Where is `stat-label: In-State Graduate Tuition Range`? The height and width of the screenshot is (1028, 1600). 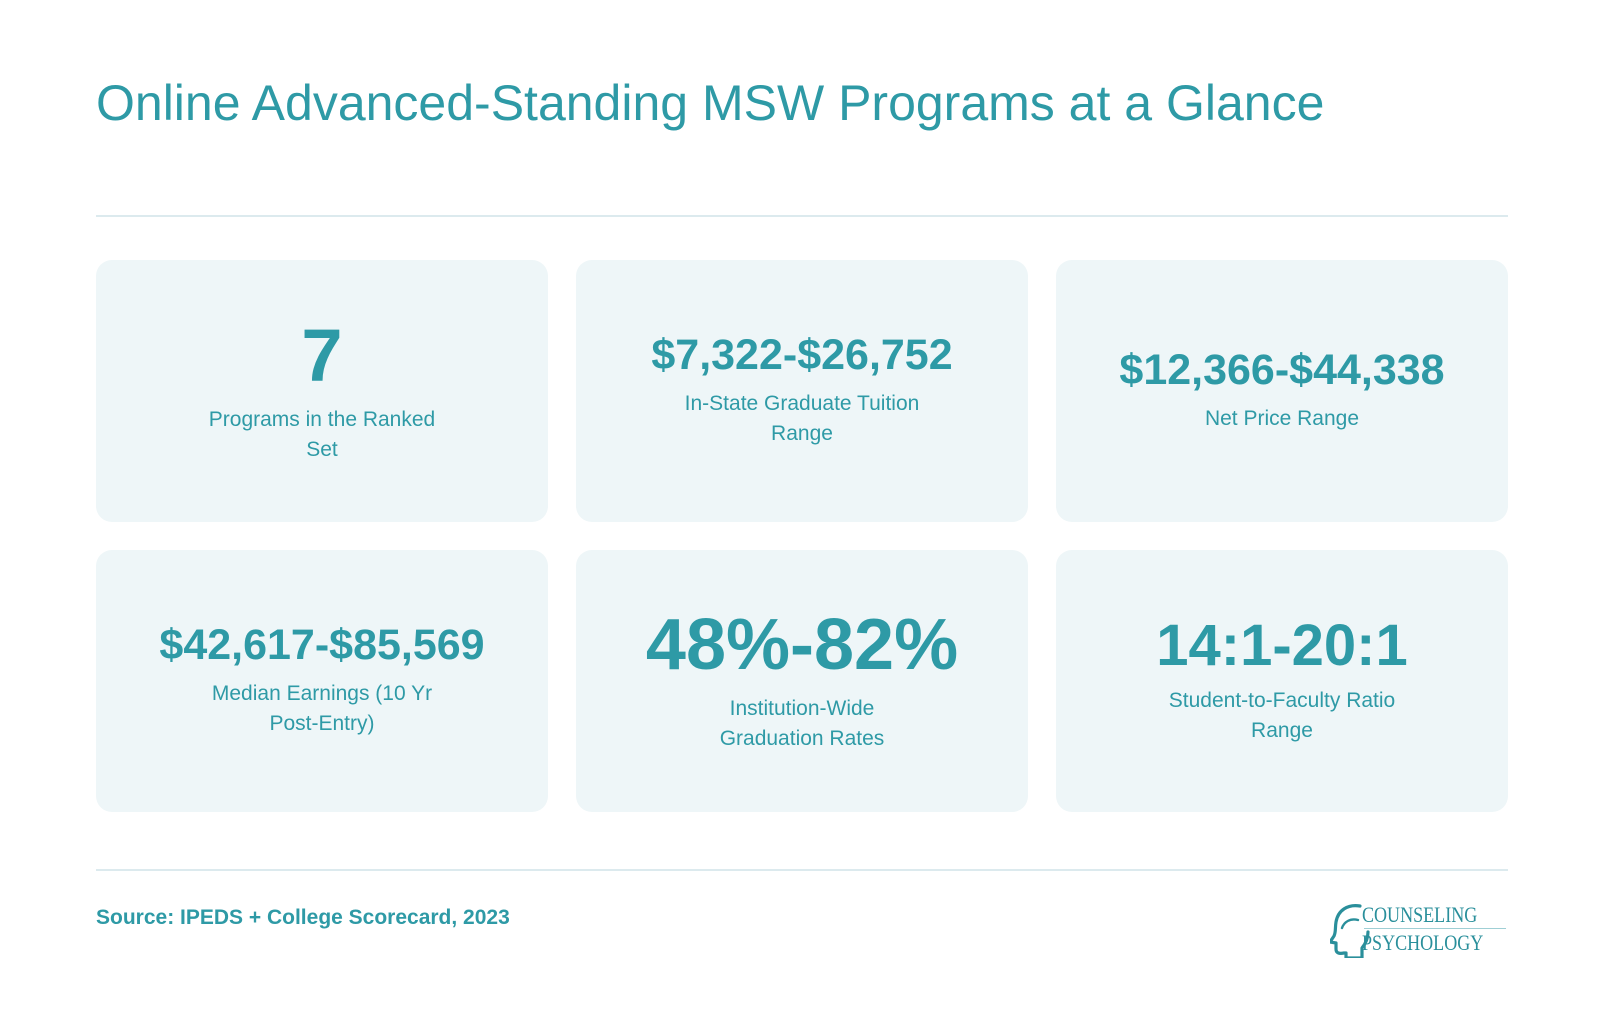 stat-label: In-State Graduate Tuition Range is located at coordinates (802, 418).